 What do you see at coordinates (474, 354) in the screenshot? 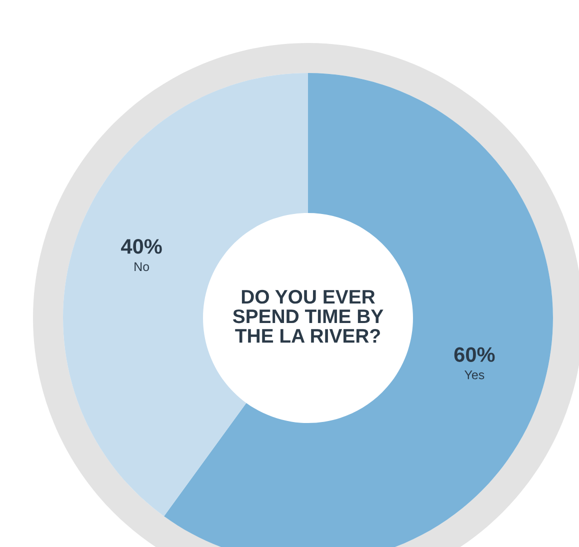
I see `data-label: 60%` at bounding box center [474, 354].